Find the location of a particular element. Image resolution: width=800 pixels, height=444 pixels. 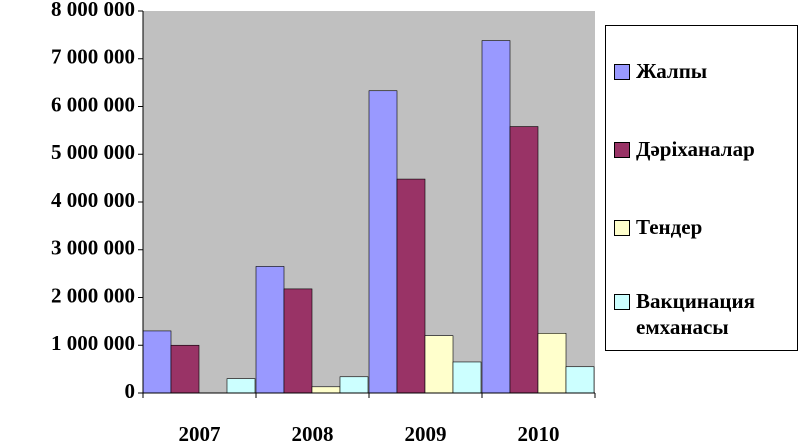

legend-label: Жалпы is located at coordinates (672, 71).